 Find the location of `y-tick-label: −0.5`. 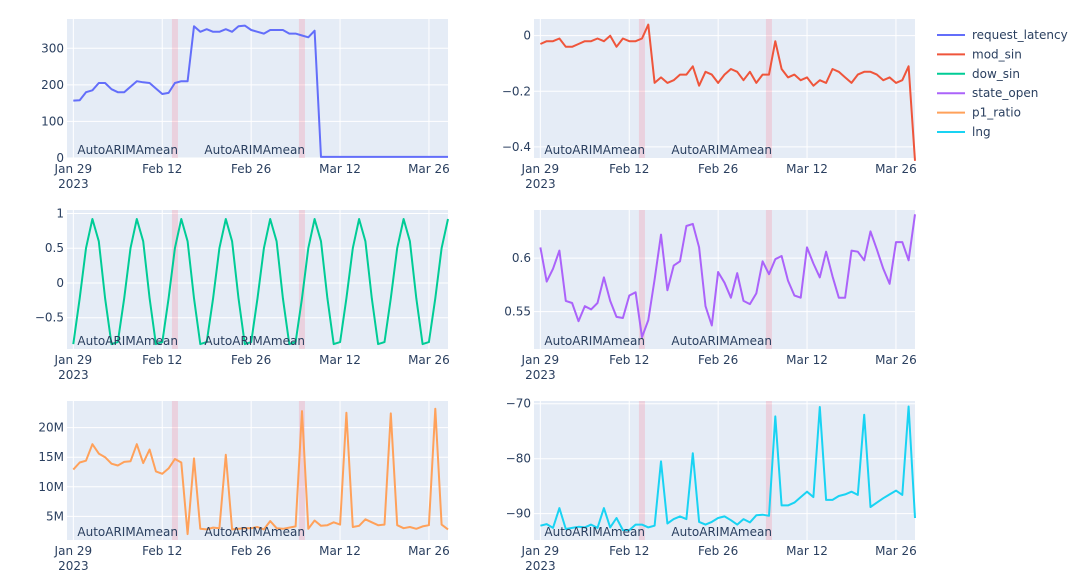

y-tick-label: −0.5 is located at coordinates (49, 318).